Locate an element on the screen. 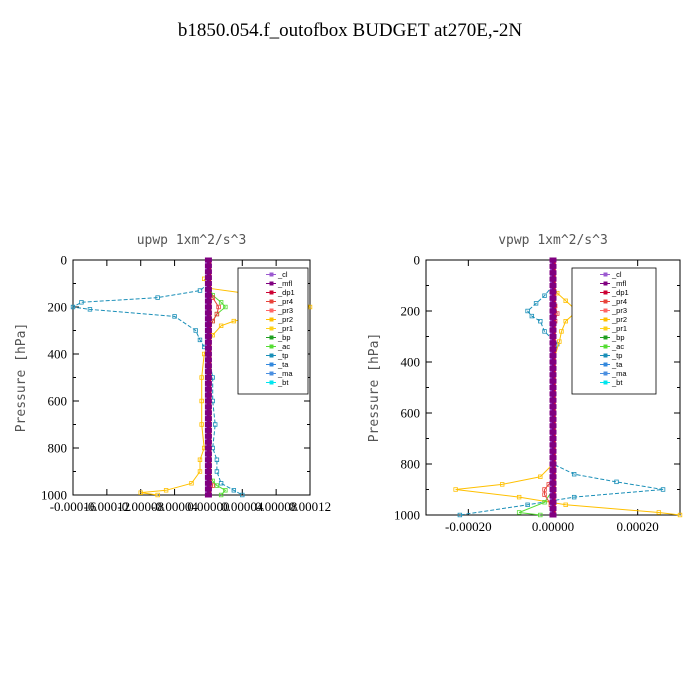  legend-label: _tp is located at coordinates (282, 355).